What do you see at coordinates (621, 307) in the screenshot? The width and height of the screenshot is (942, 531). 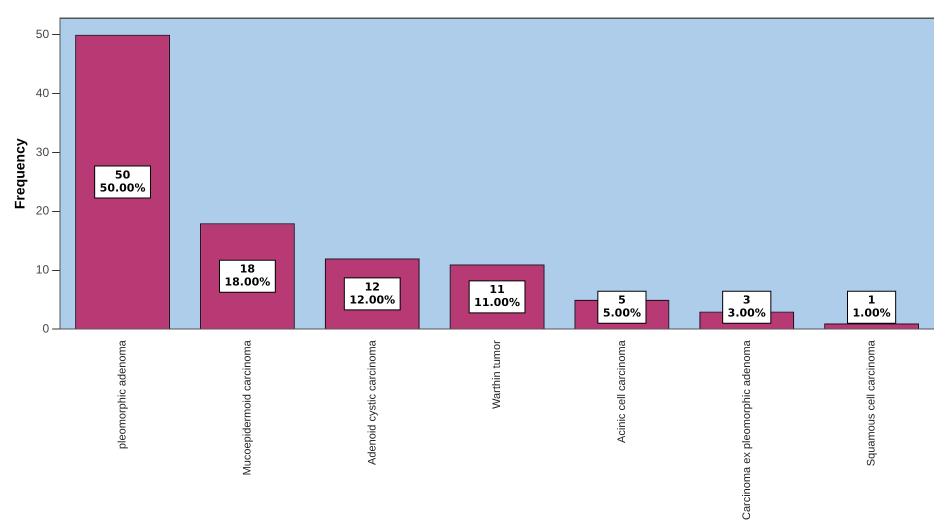 I see `data-label: 5 5.00%` at bounding box center [621, 307].